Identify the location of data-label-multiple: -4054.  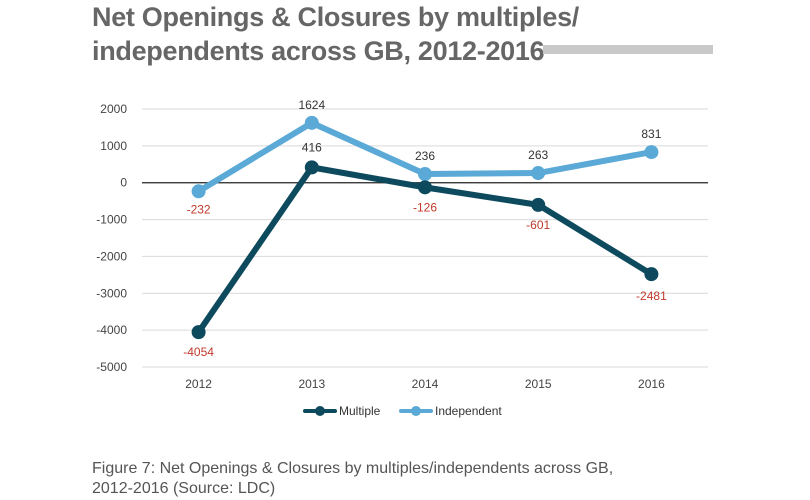
(198, 352).